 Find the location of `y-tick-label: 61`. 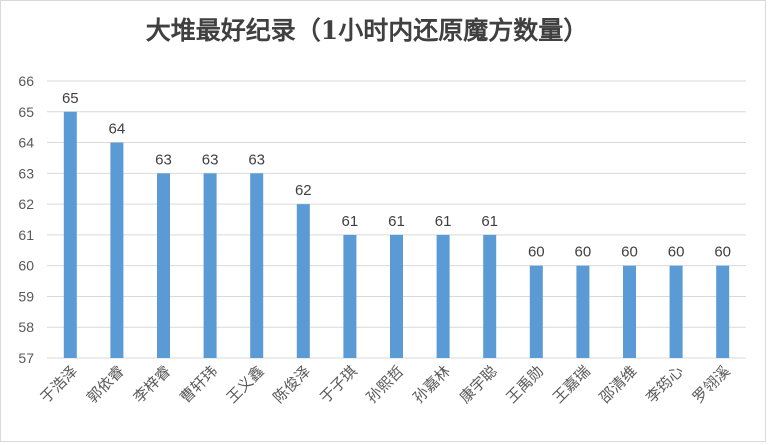

y-tick-label: 61 is located at coordinates (26, 235).